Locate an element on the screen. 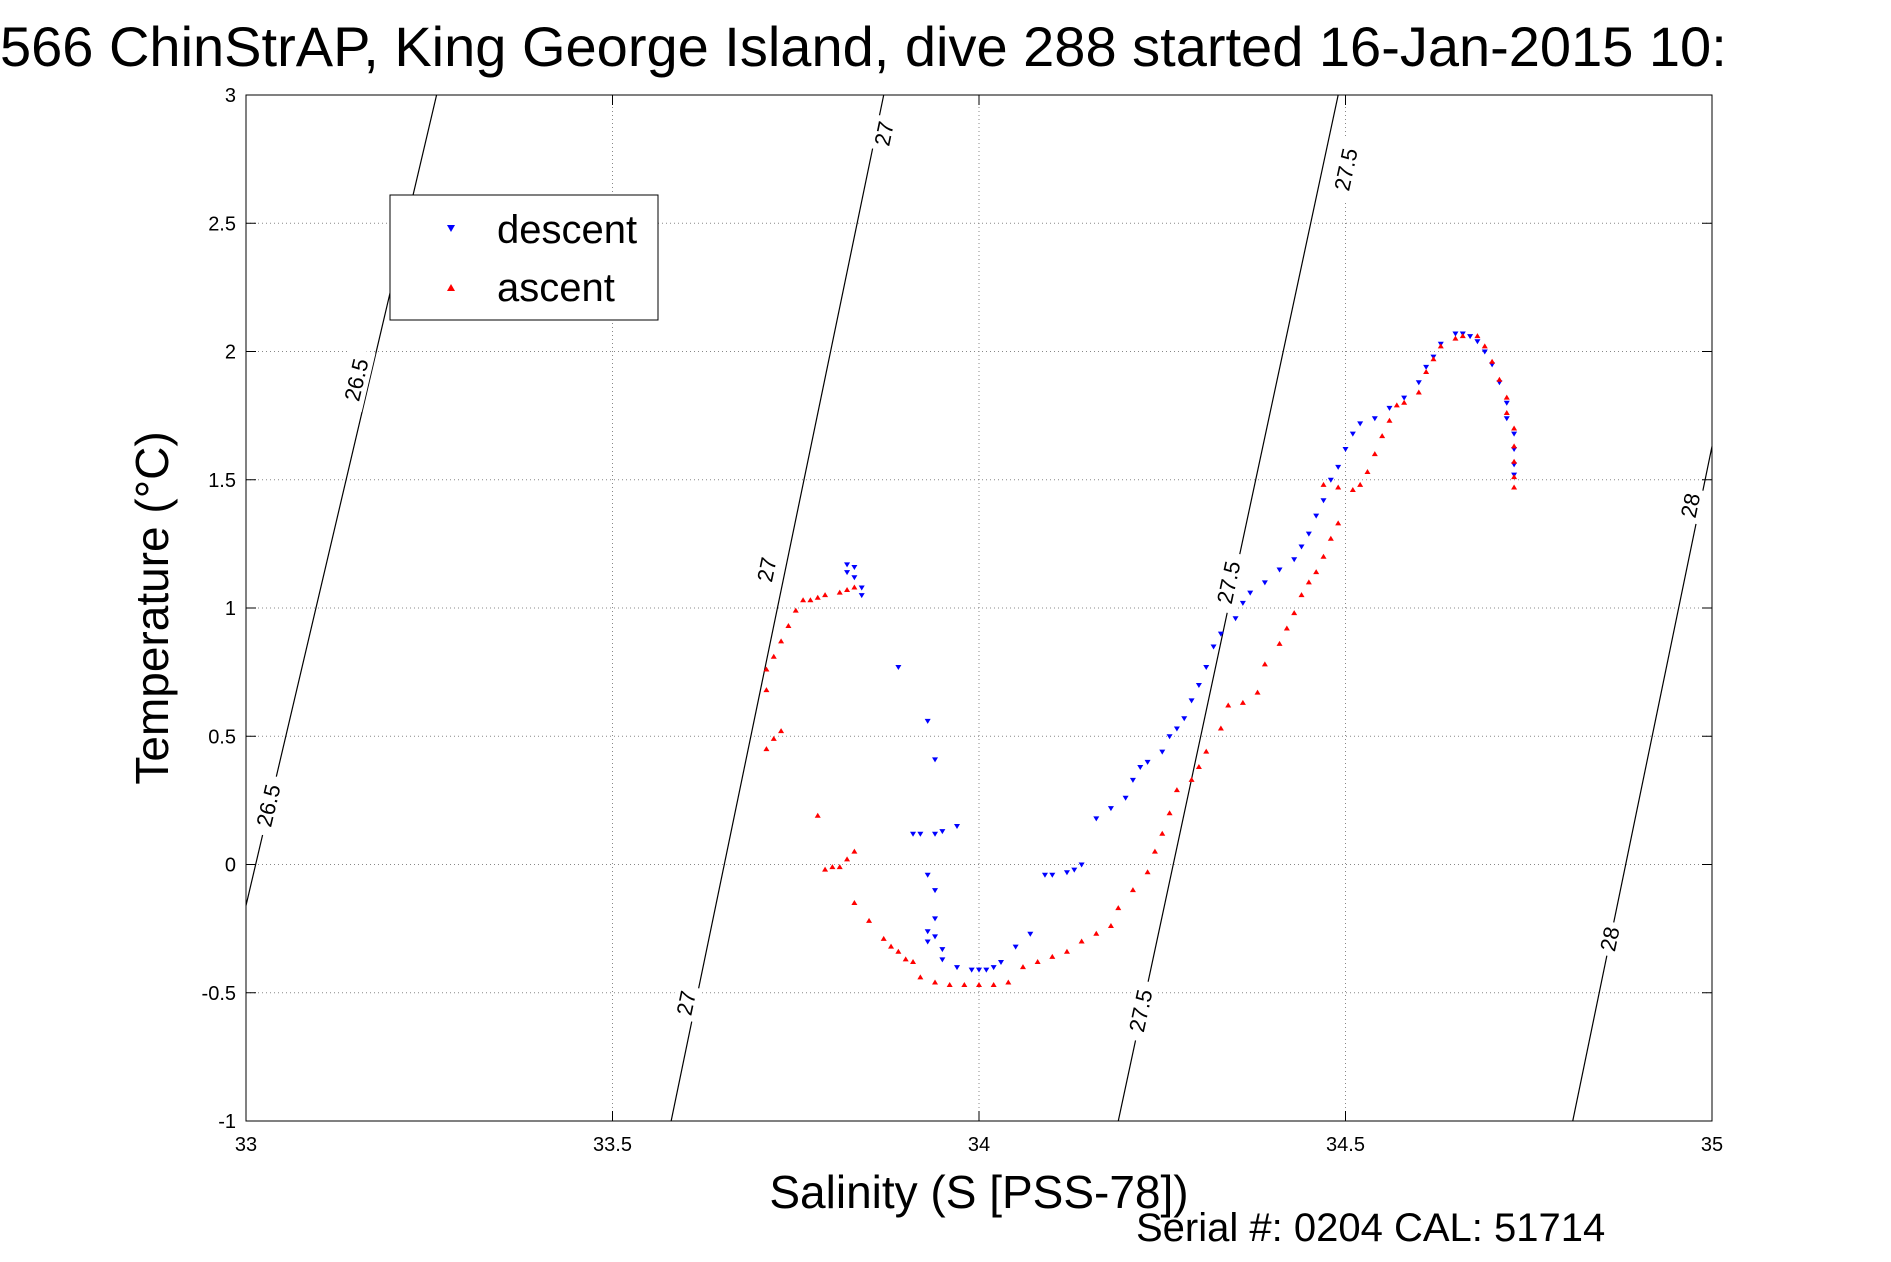 This screenshot has height=1262, width=1891. isopycnal-28-line is located at coordinates (1642, 784).